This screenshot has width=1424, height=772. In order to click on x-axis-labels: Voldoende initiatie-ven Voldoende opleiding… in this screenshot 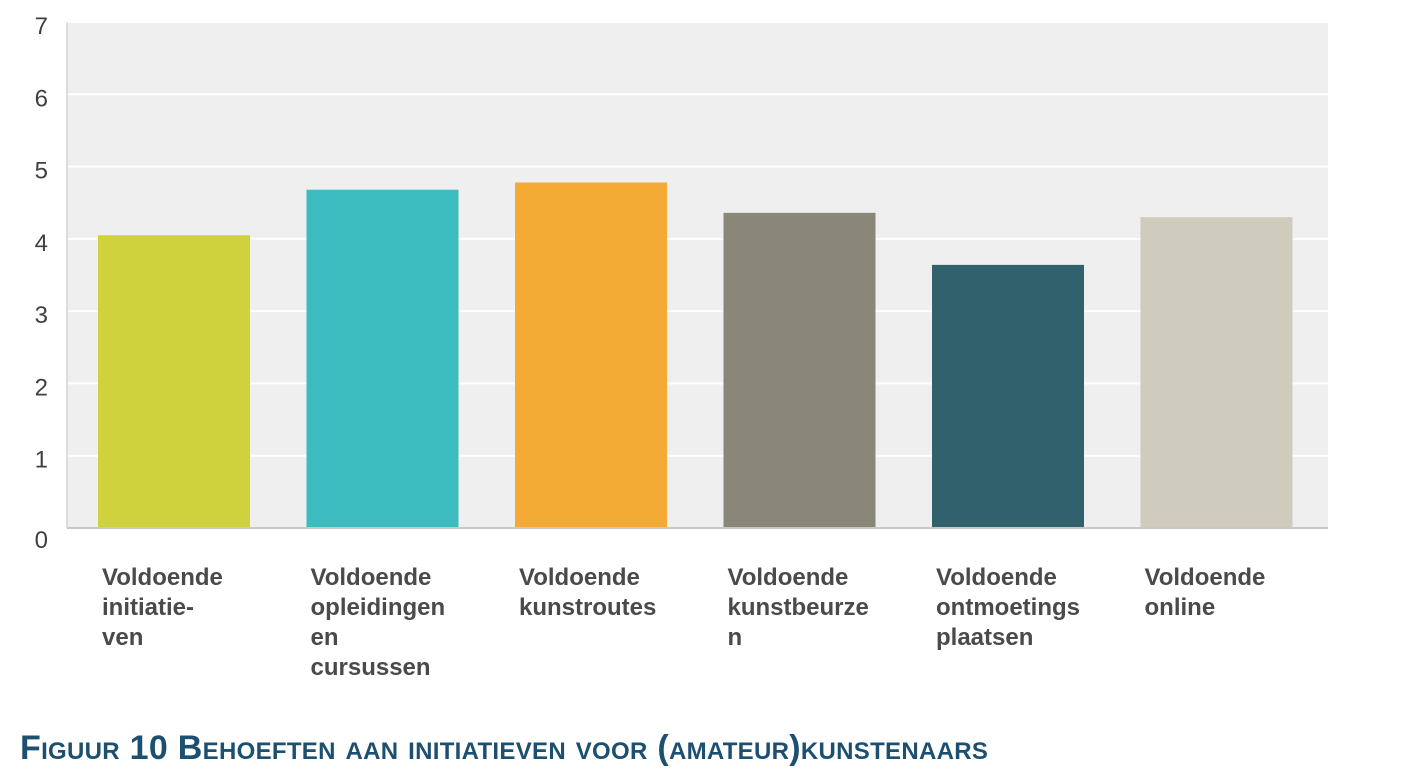, I will do `click(683, 622)`.